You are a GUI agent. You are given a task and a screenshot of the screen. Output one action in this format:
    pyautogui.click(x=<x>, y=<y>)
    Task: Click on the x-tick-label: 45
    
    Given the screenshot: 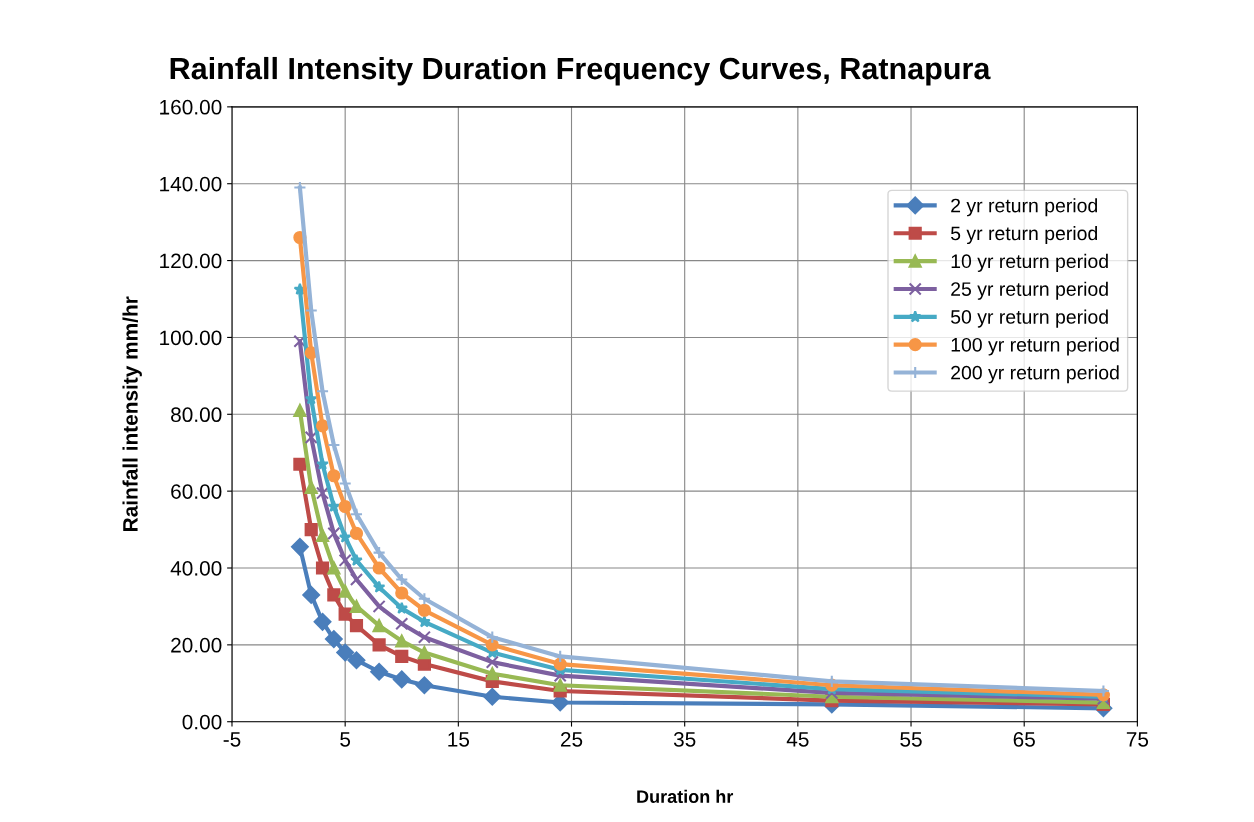 What is the action you would take?
    pyautogui.click(x=797, y=739)
    